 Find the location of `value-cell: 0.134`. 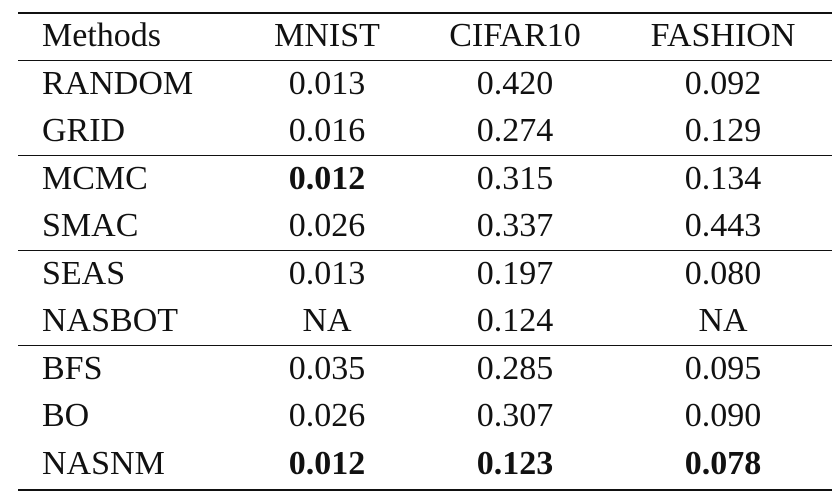

value-cell: 0.134 is located at coordinates (723, 178).